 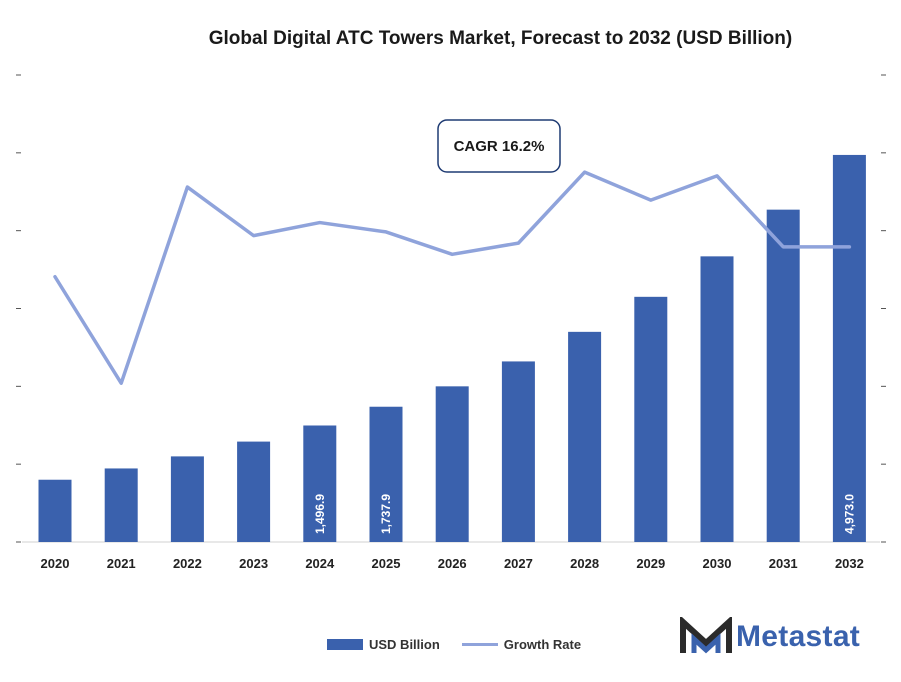 What do you see at coordinates (479, 644) in the screenshot?
I see `legend-swatch-line` at bounding box center [479, 644].